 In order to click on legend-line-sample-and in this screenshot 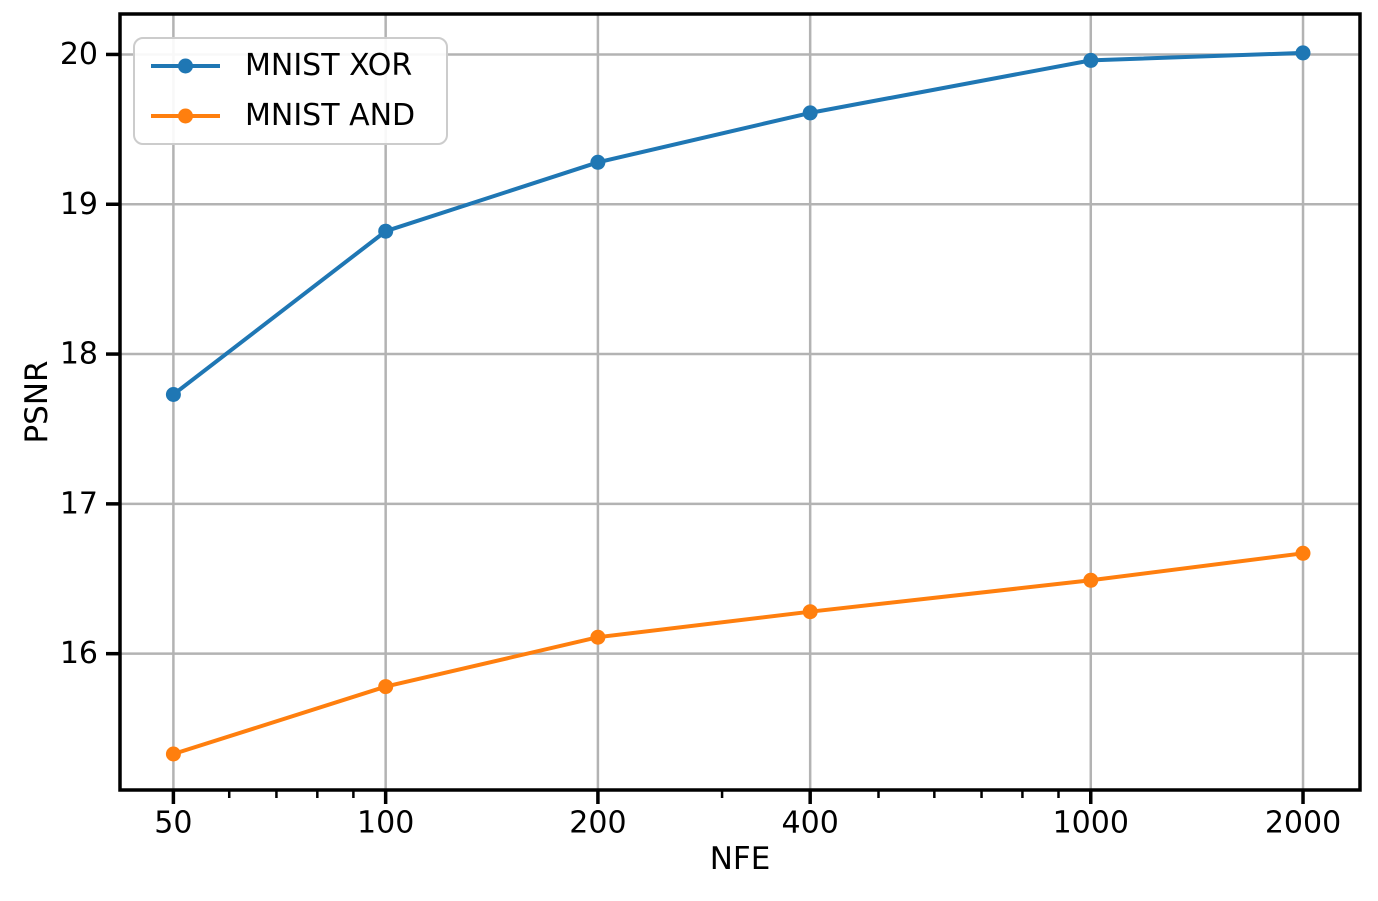, I will do `click(185, 116)`.